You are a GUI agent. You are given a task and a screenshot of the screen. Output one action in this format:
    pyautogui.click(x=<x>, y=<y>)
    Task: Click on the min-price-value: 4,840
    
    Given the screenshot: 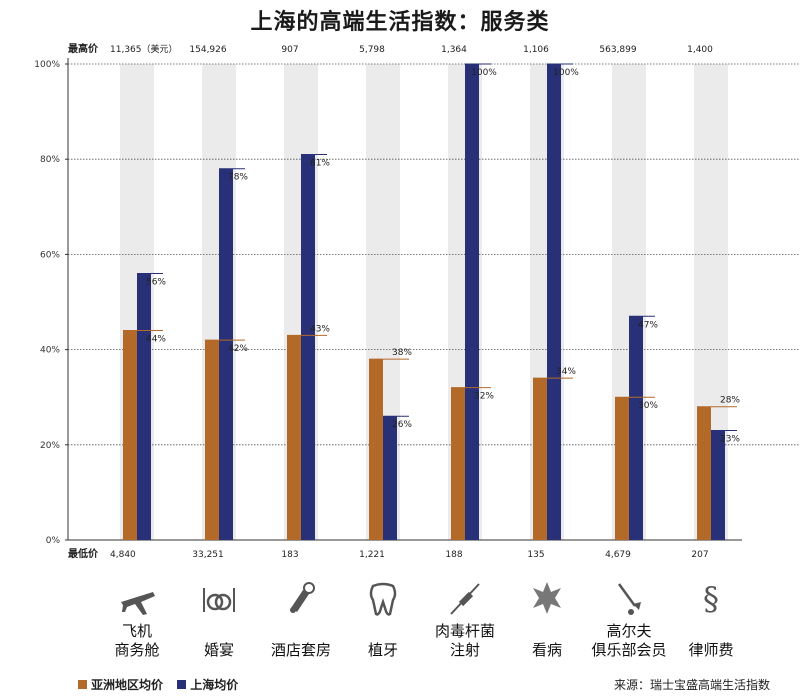 What is the action you would take?
    pyautogui.click(x=123, y=555)
    